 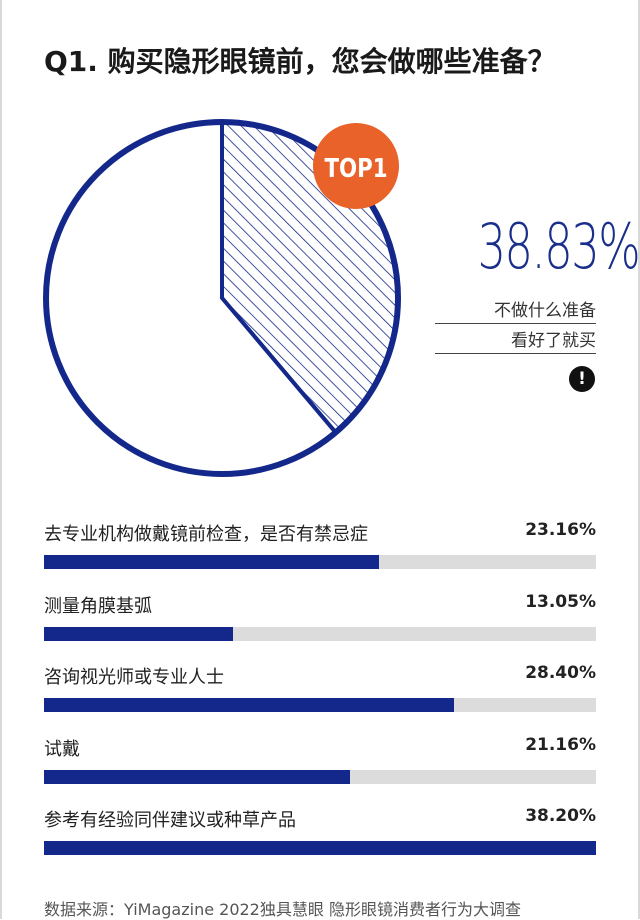 I want to click on bar-label: 去专业机构做戴镜前检查，是否有禁忌症, so click(x=206, y=534).